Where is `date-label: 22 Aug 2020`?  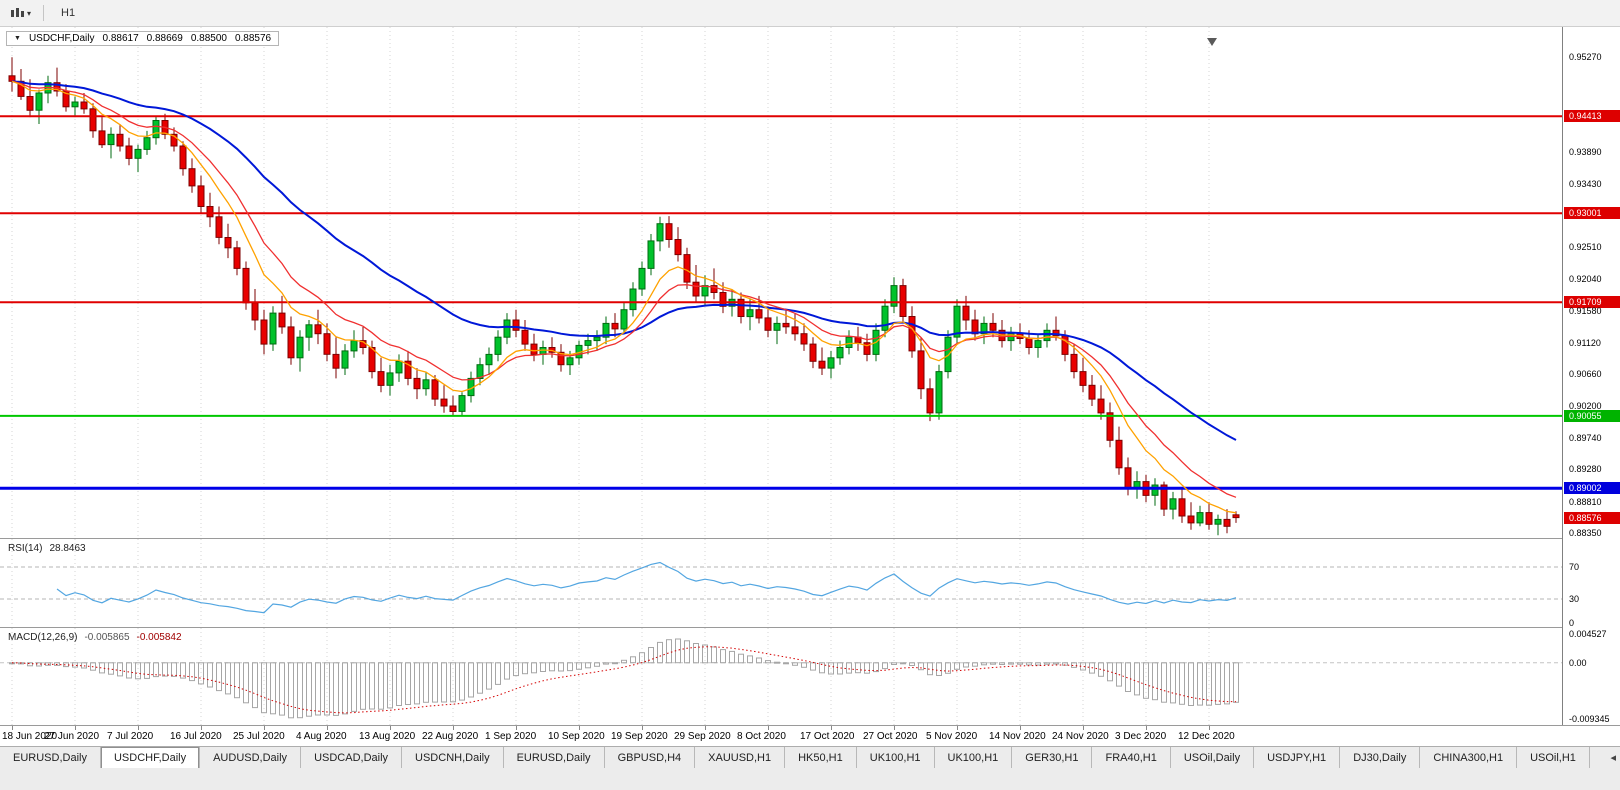 date-label: 22 Aug 2020 is located at coordinates (450, 736).